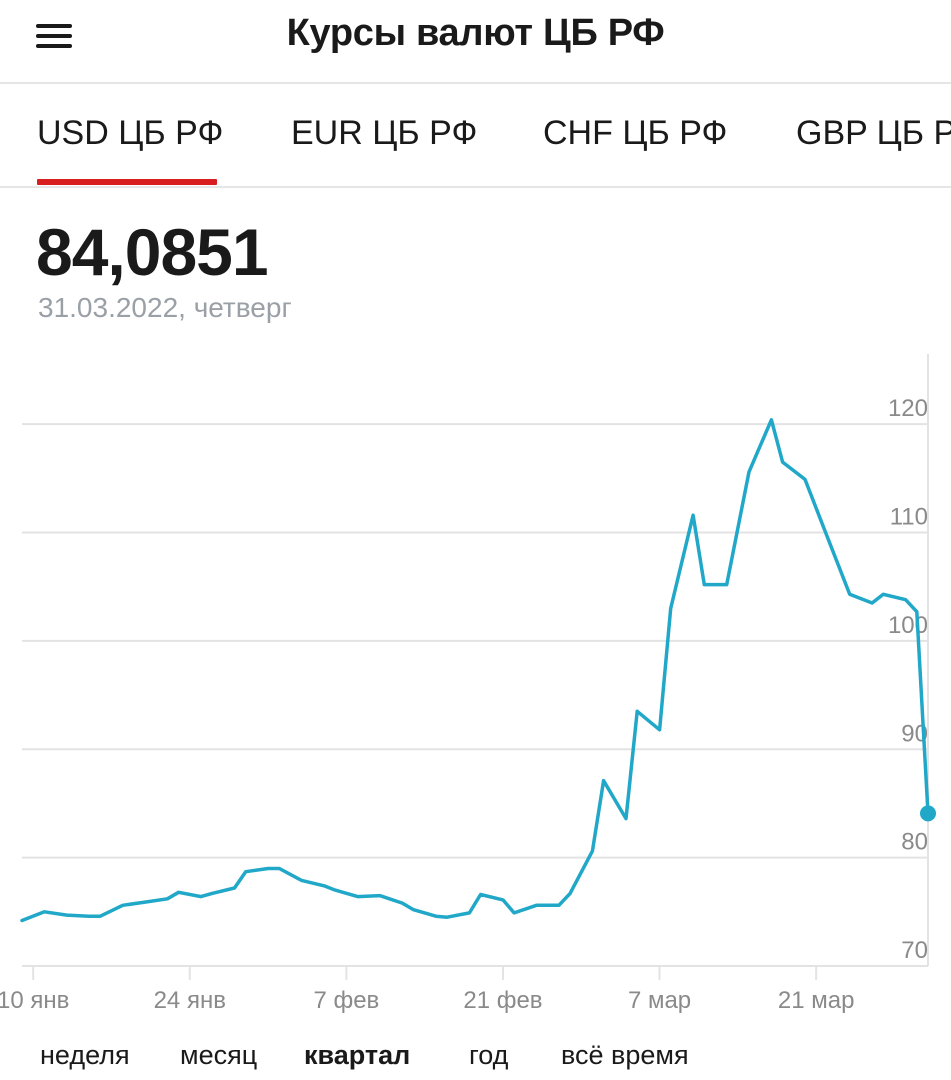 The height and width of the screenshot is (1080, 951). I want to click on x-tick-label: 7 фев, so click(346, 1000).